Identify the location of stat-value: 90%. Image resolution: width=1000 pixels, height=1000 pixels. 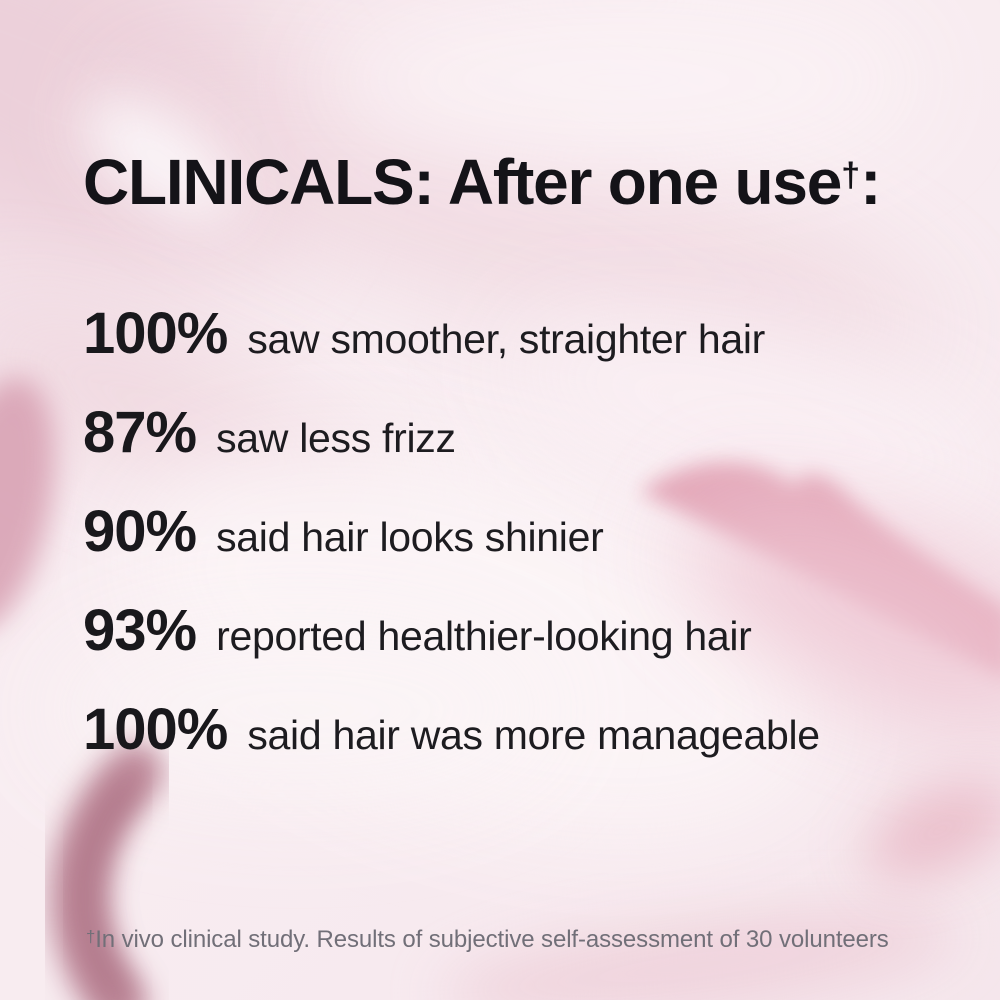
(140, 531).